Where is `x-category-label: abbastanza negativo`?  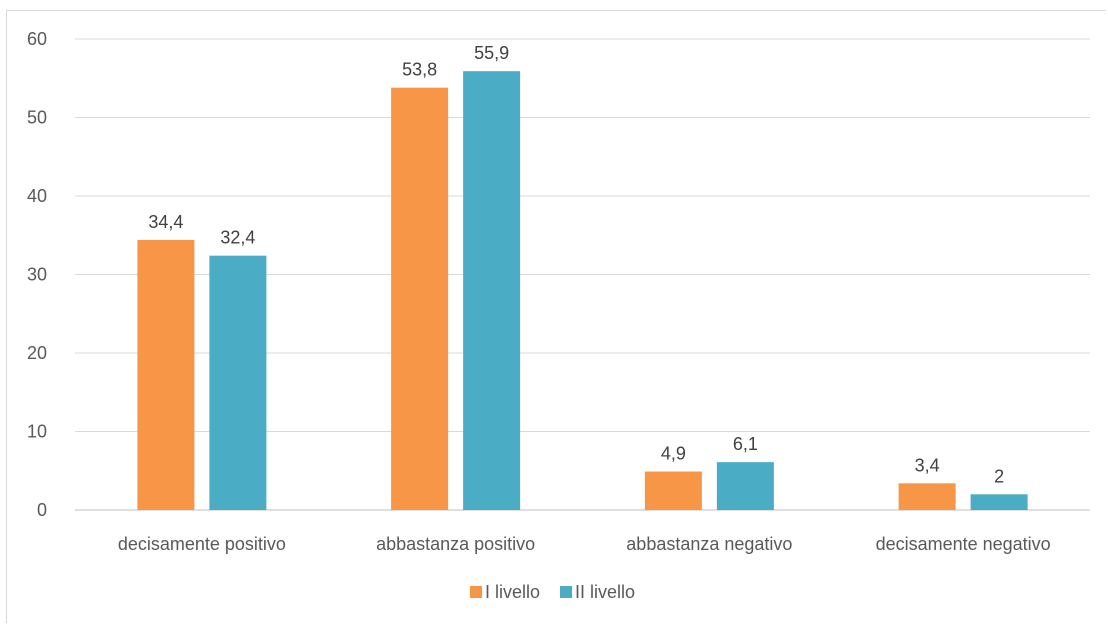 x-category-label: abbastanza negativo is located at coordinates (709, 544).